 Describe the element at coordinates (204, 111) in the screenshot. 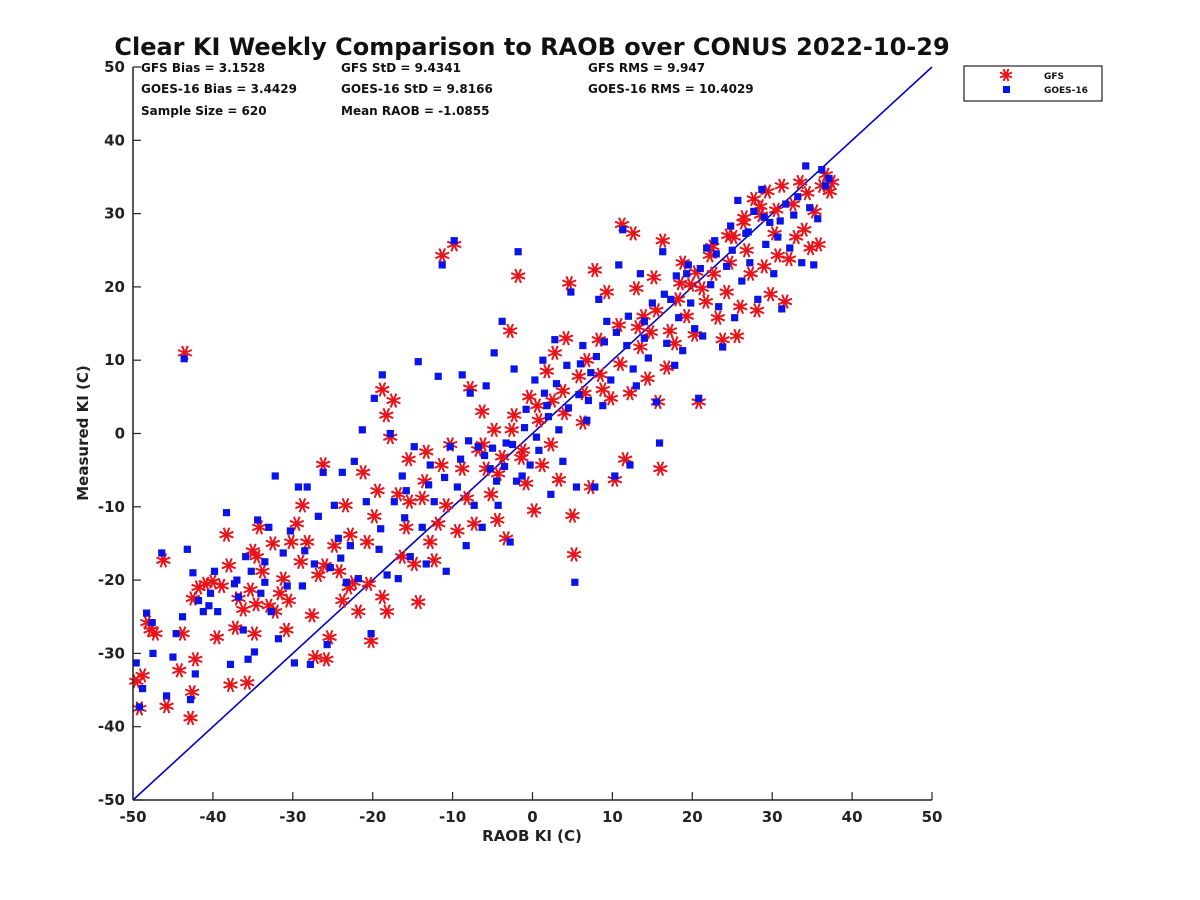

I see `stat-sample-size: Sample Size = 620` at that location.